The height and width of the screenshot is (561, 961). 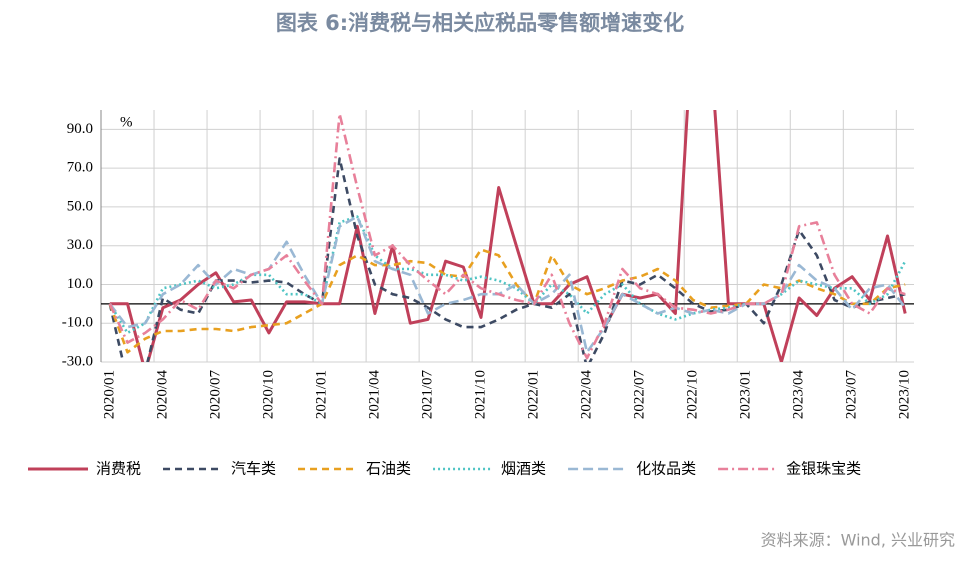 What do you see at coordinates (388, 469) in the screenshot?
I see `legend-label: 石油类` at bounding box center [388, 469].